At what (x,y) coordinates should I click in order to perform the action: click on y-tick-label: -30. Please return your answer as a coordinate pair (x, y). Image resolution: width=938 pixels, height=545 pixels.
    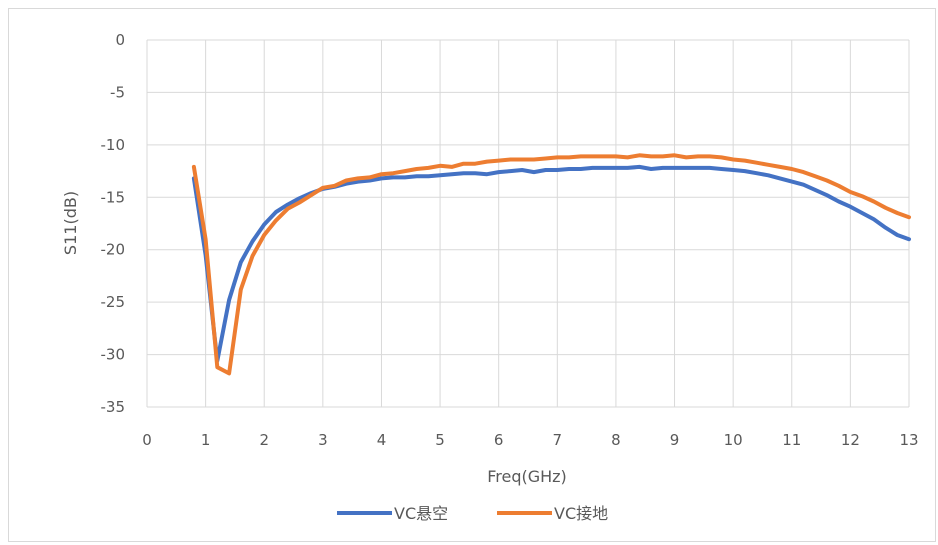
    Looking at the image, I should click on (113, 355).